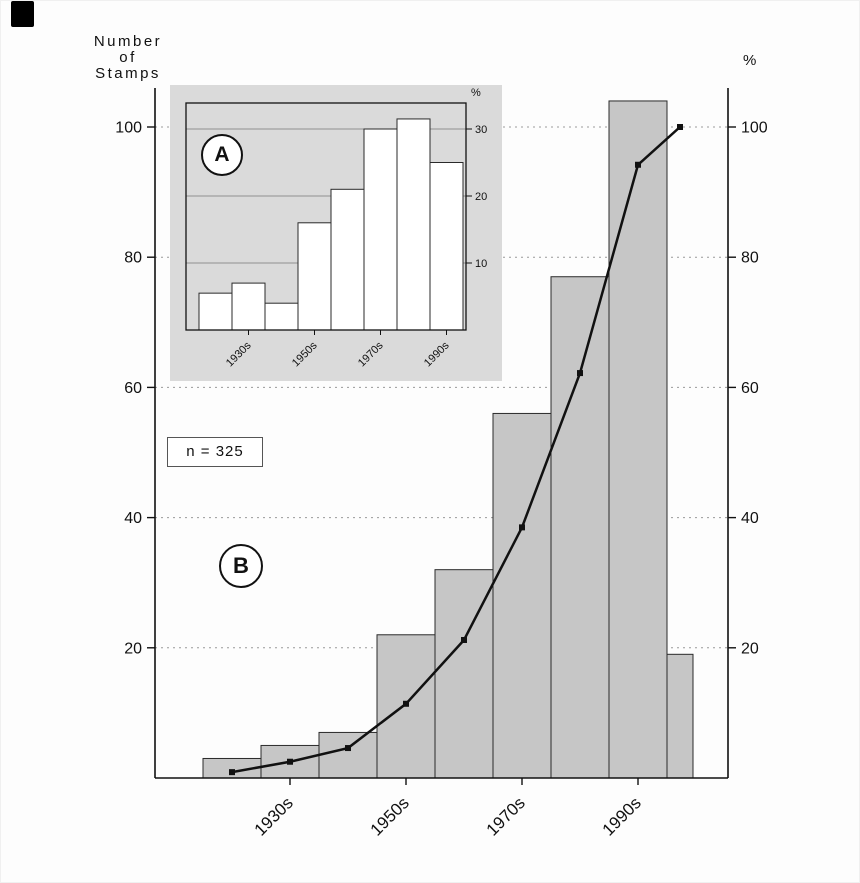  I want to click on sample-size-label: n = 325, so click(215, 452).